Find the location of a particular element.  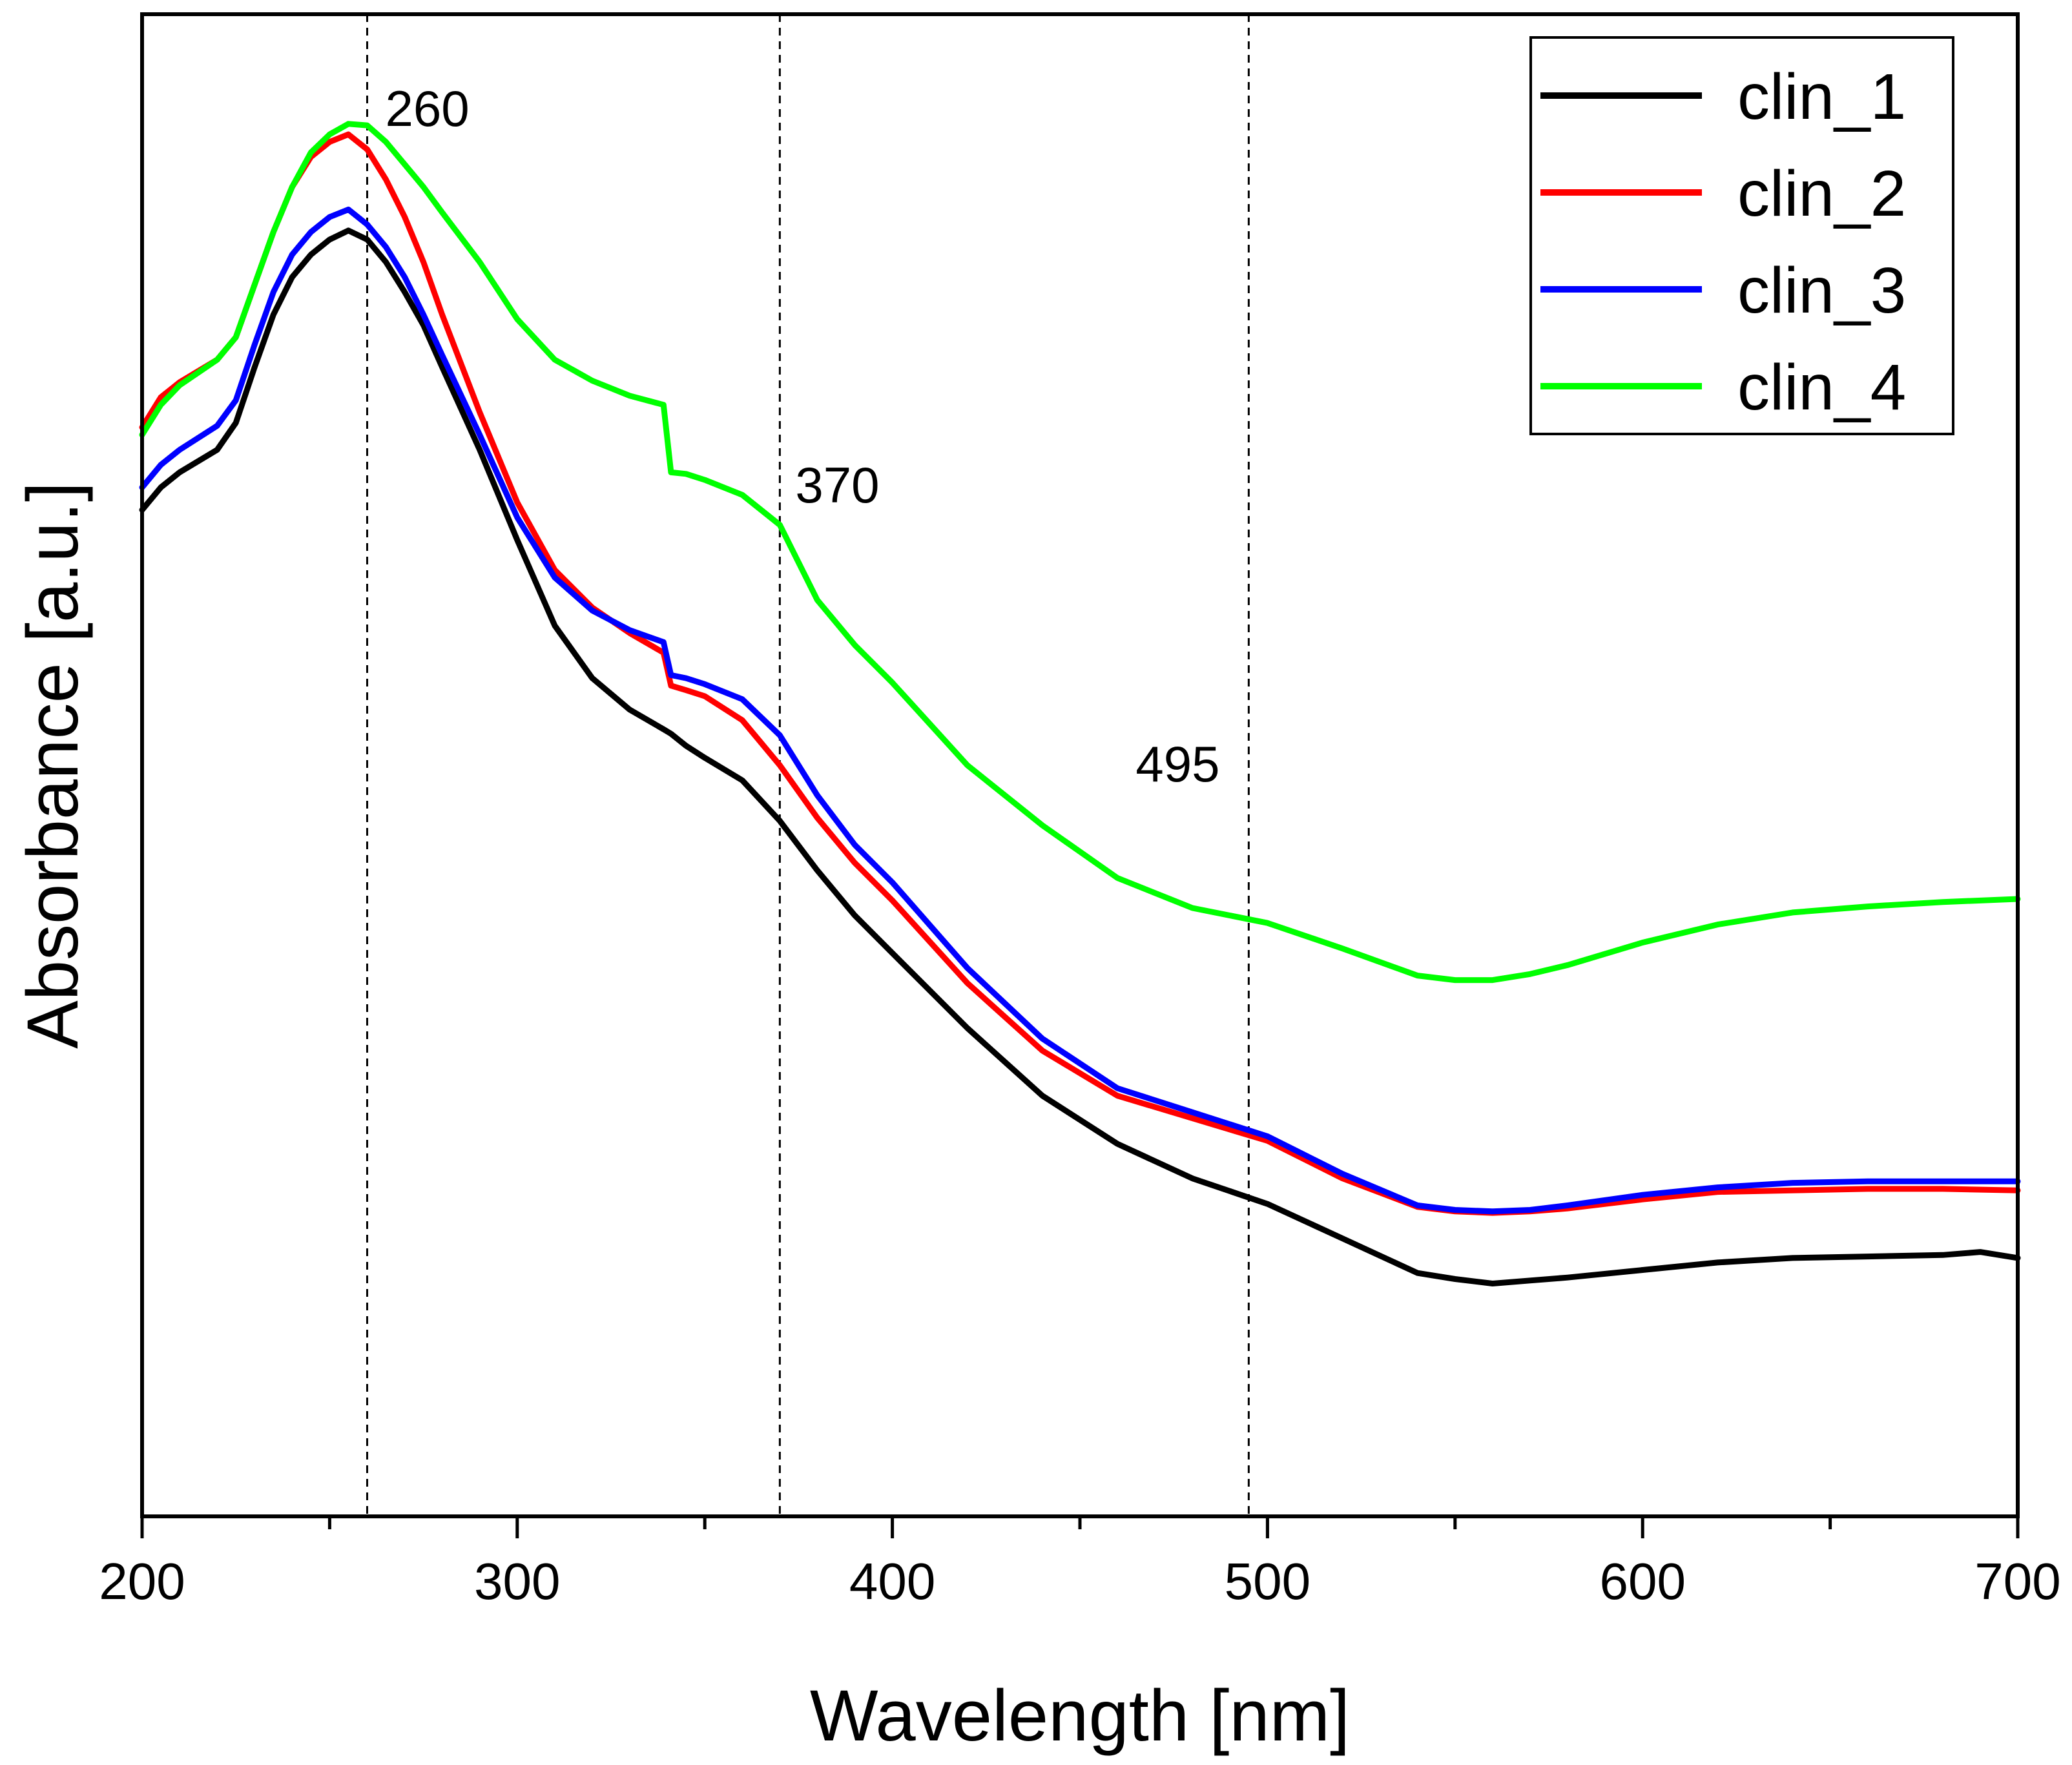

x-axis-title: Wavelength [nm] is located at coordinates (1080, 1715).